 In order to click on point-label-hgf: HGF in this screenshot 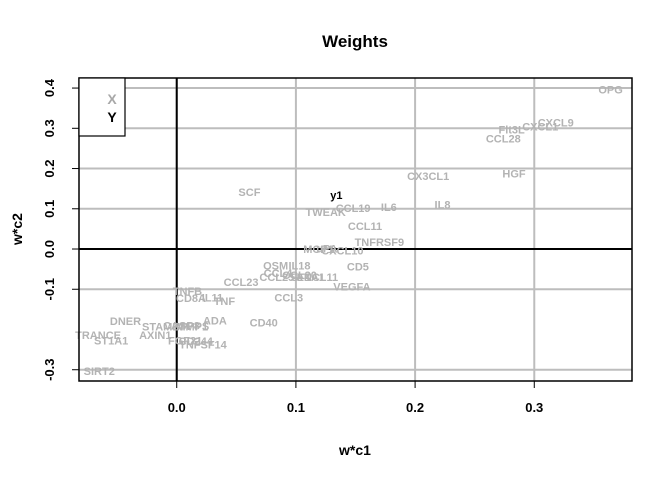, I will do `click(514, 174)`.